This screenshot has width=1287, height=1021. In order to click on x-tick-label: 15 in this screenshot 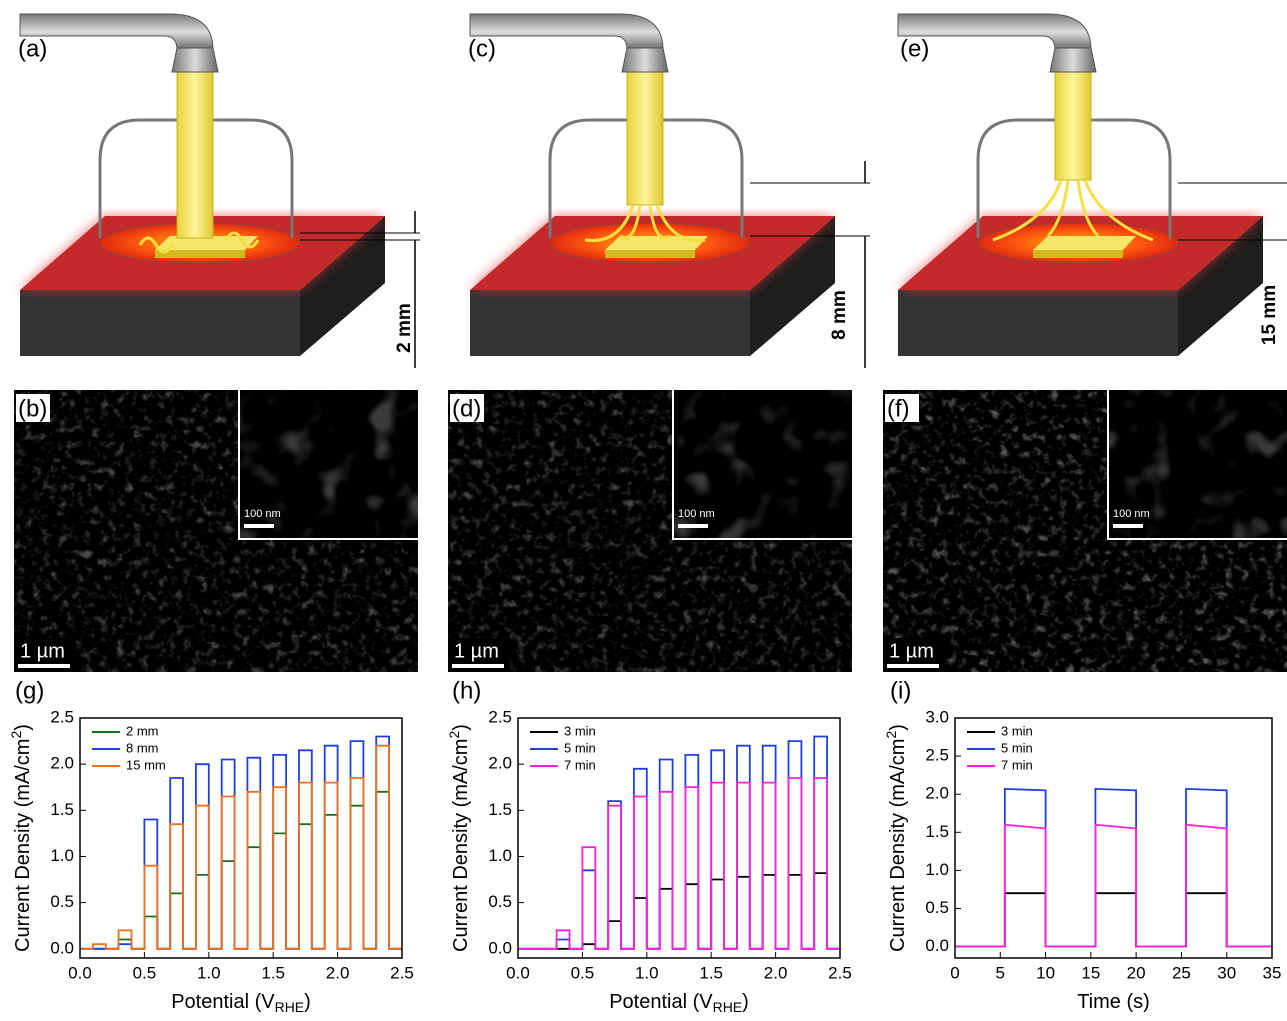, I will do `click(1090, 972)`.